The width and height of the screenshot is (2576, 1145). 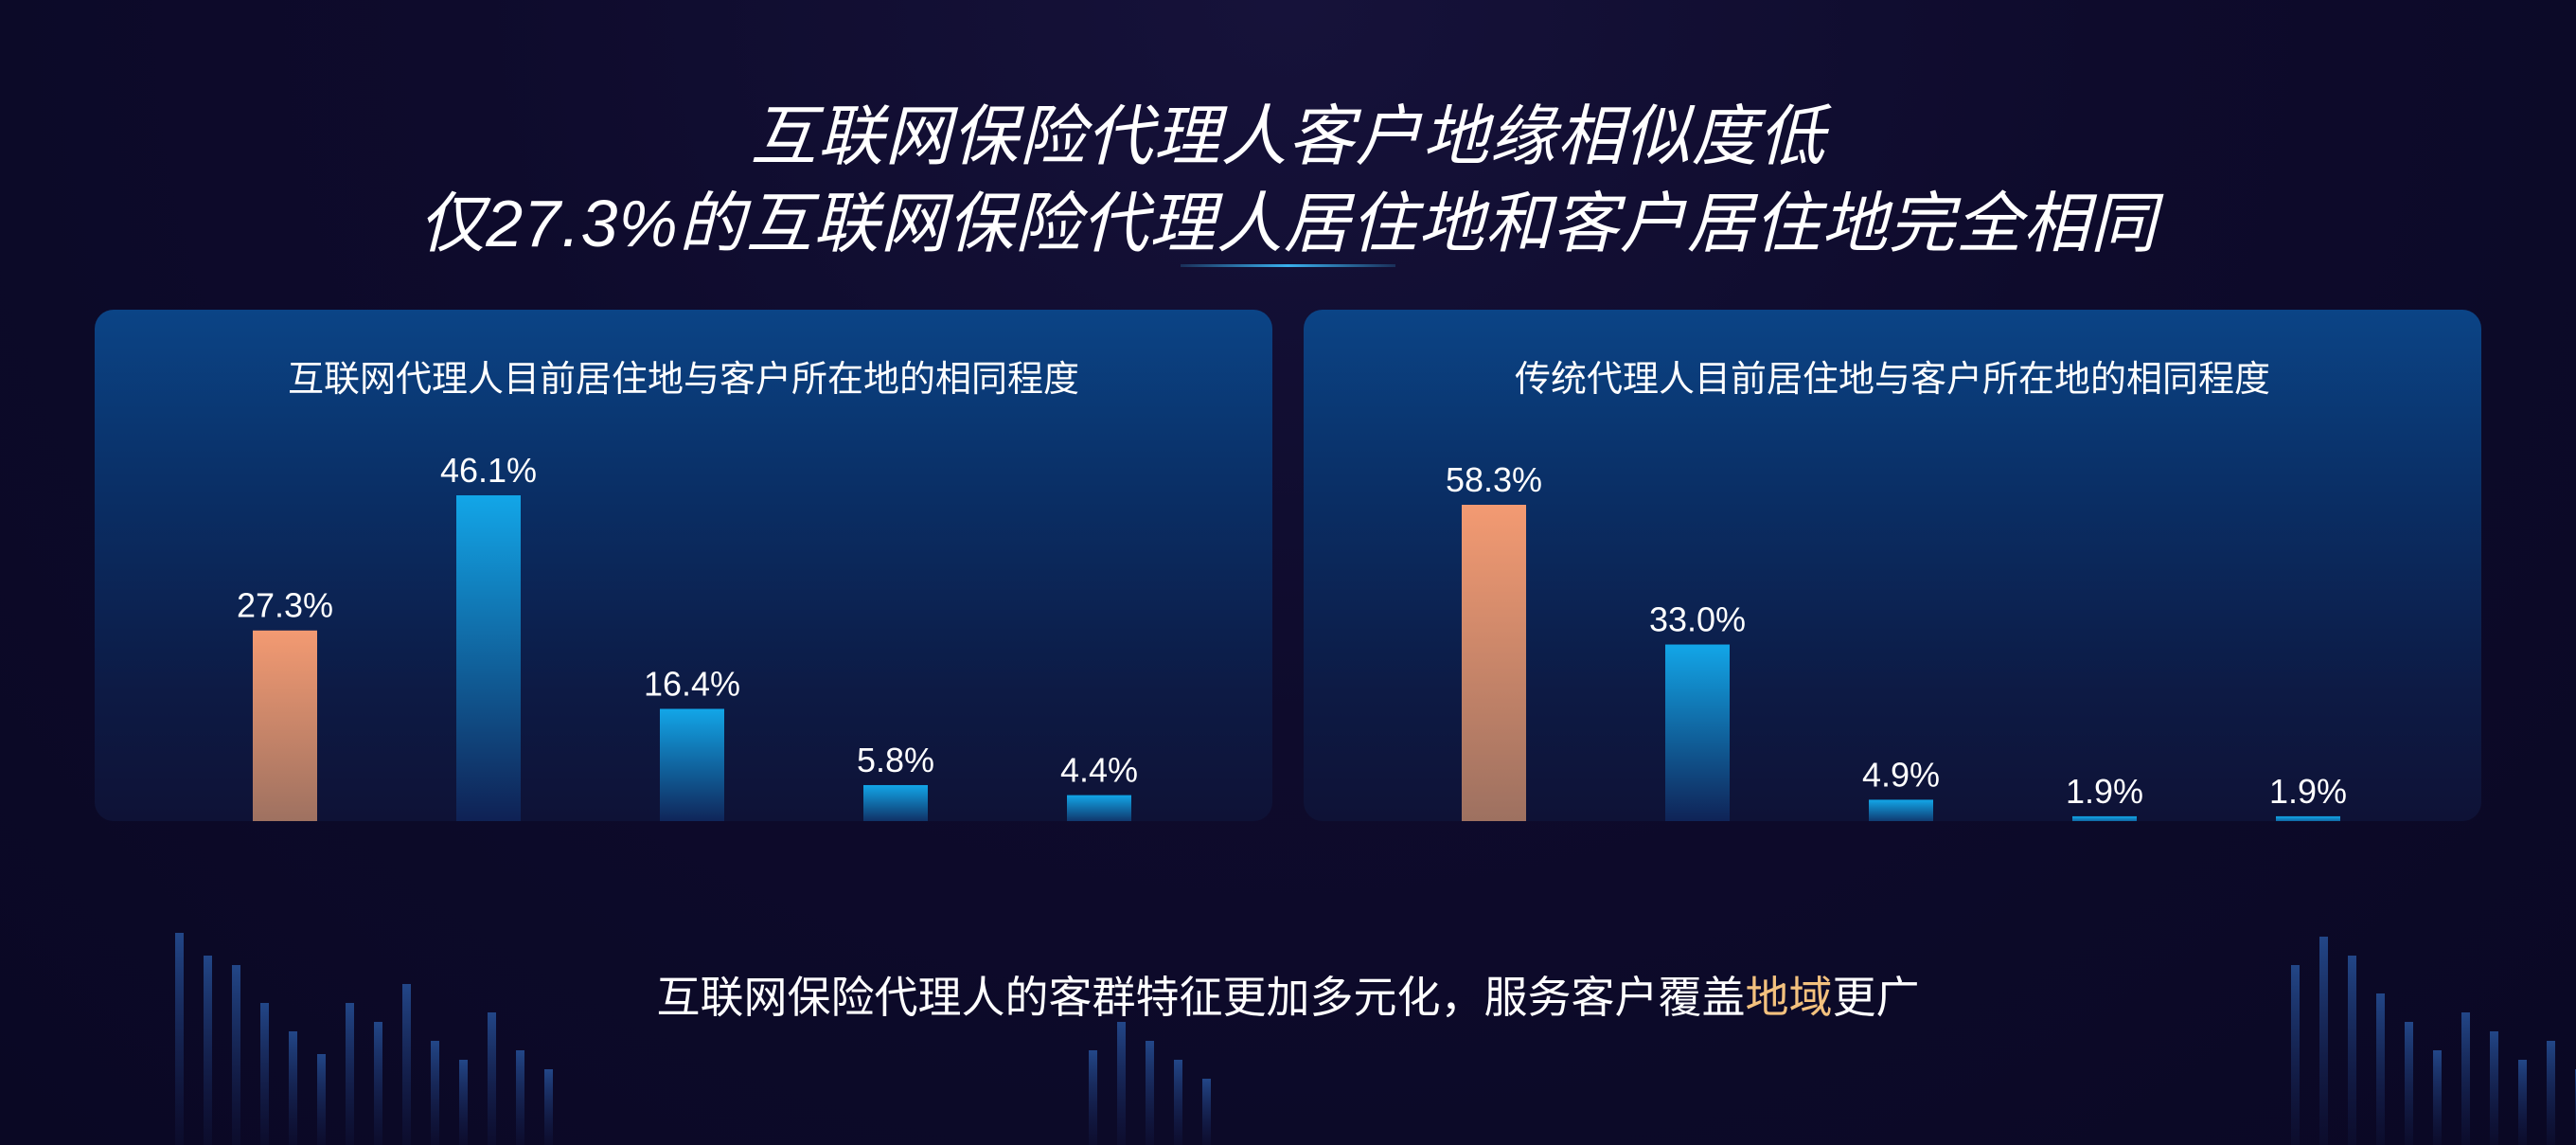 I want to click on data-label-2: 16.4%, so click(x=692, y=683).